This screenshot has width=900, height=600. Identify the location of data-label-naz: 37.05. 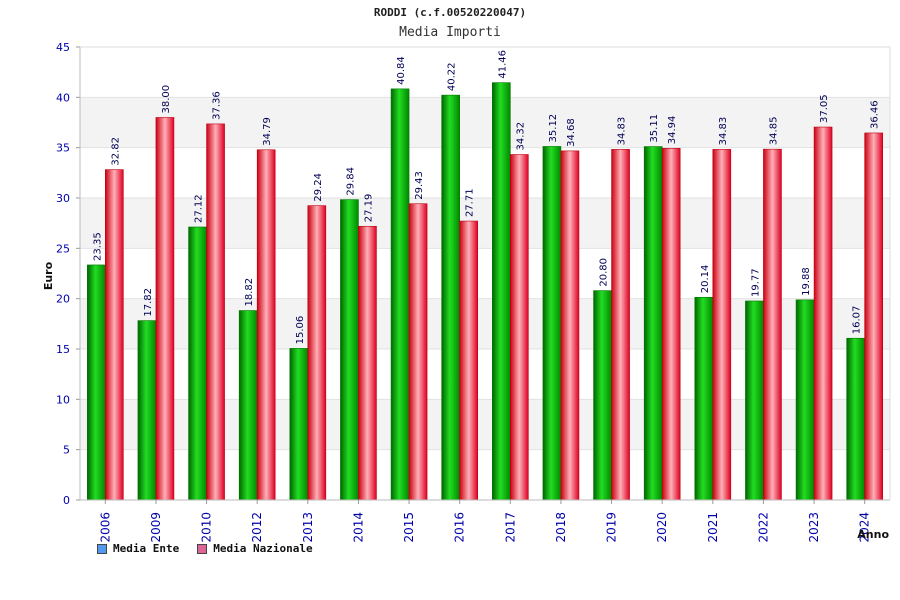
(824, 108).